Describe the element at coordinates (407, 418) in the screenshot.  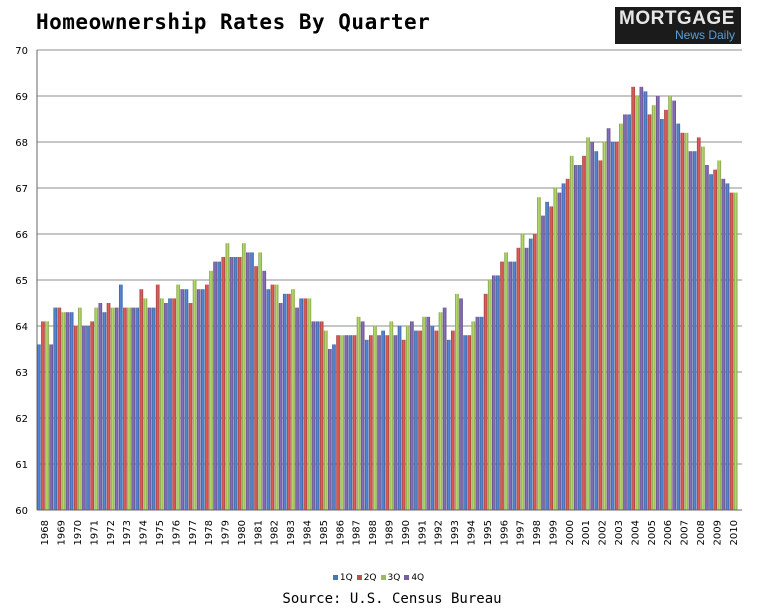
I see `bar-3Q-1990` at that location.